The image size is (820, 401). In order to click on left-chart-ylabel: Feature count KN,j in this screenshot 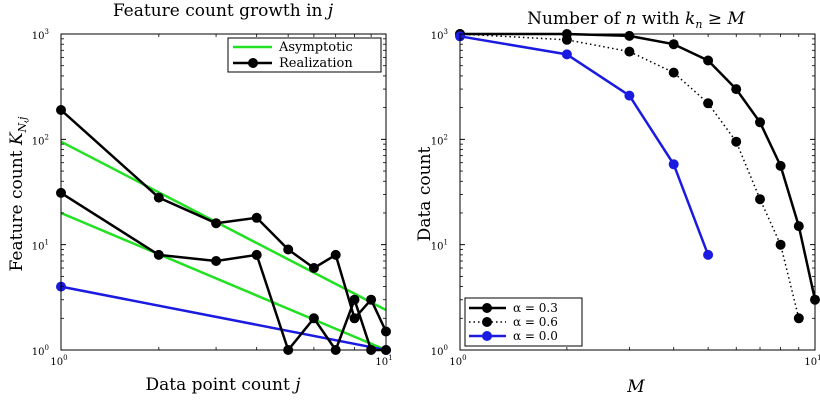, I will do `click(18, 193)`.